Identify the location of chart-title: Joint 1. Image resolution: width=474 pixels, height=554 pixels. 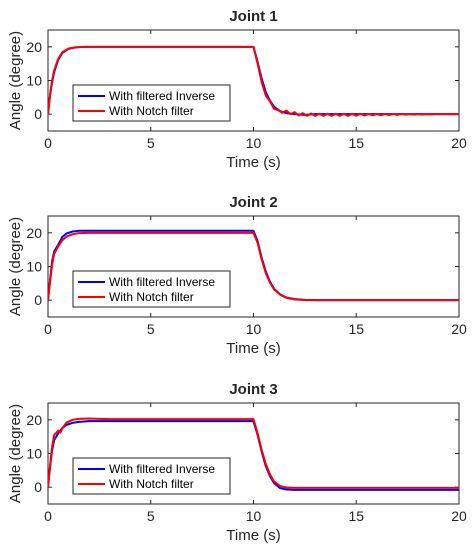
(253, 16).